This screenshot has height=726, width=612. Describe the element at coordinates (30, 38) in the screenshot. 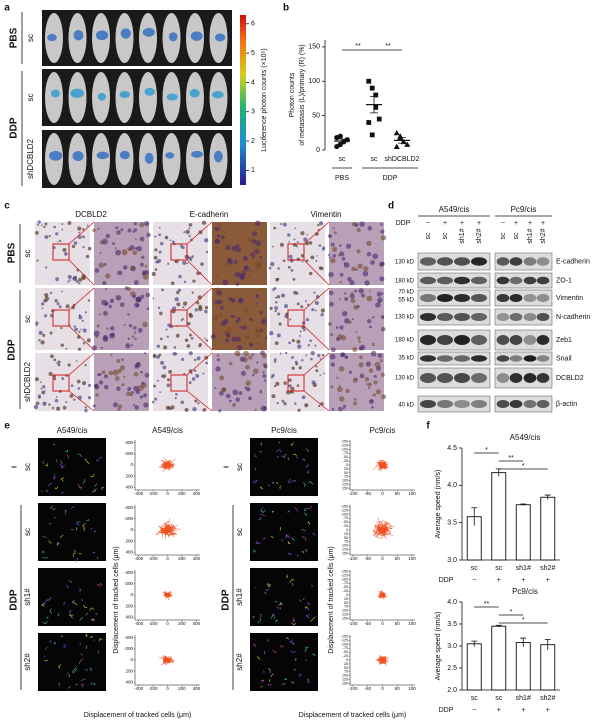

I see `row-label: sc` at that location.